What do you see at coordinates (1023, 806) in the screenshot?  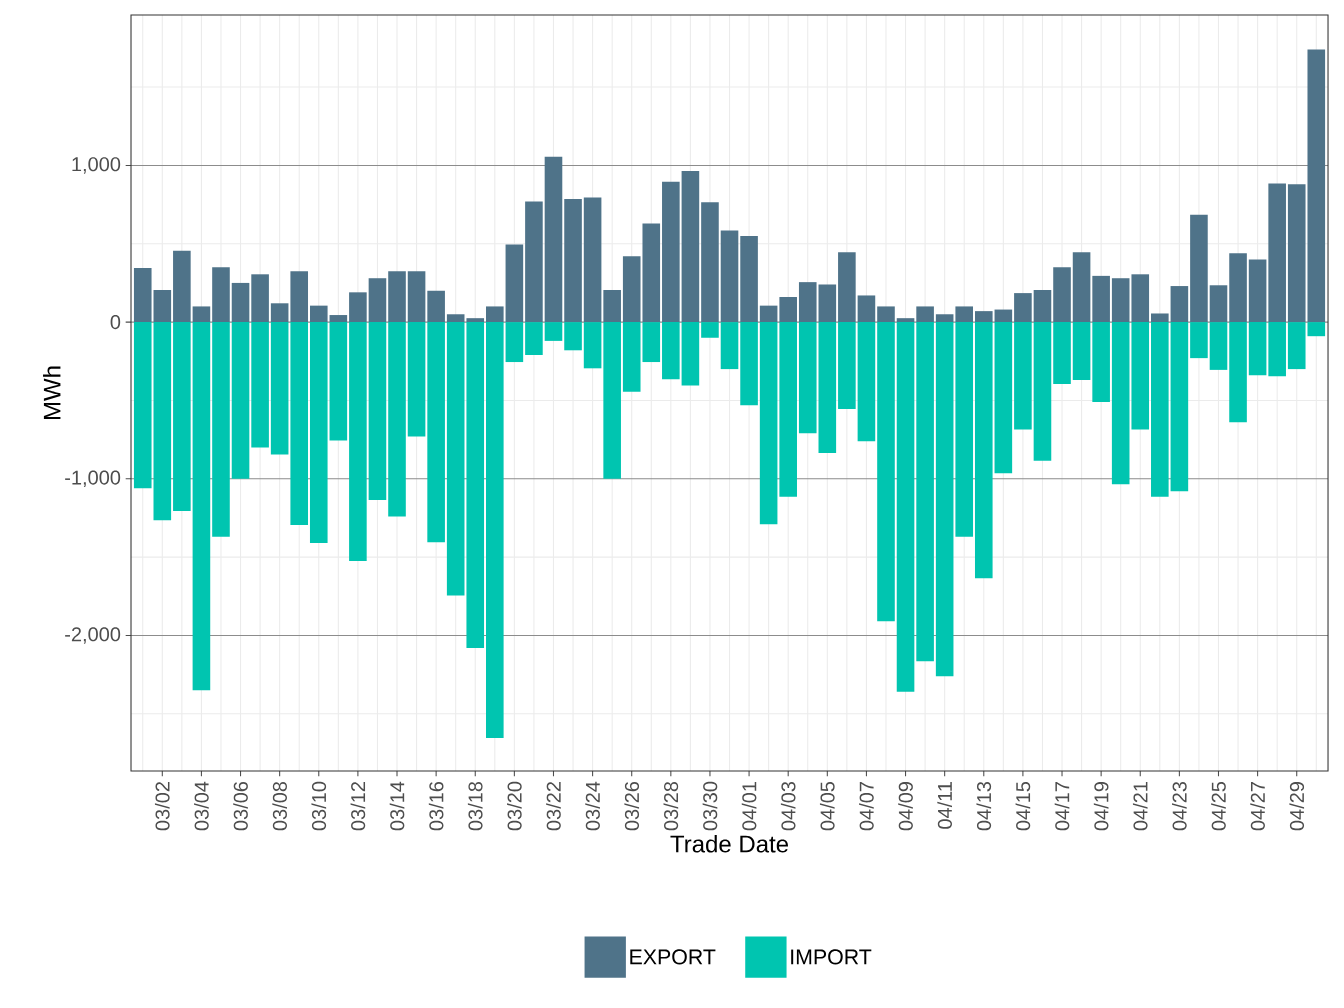 I see `x-tick-label: 04/15` at bounding box center [1023, 806].